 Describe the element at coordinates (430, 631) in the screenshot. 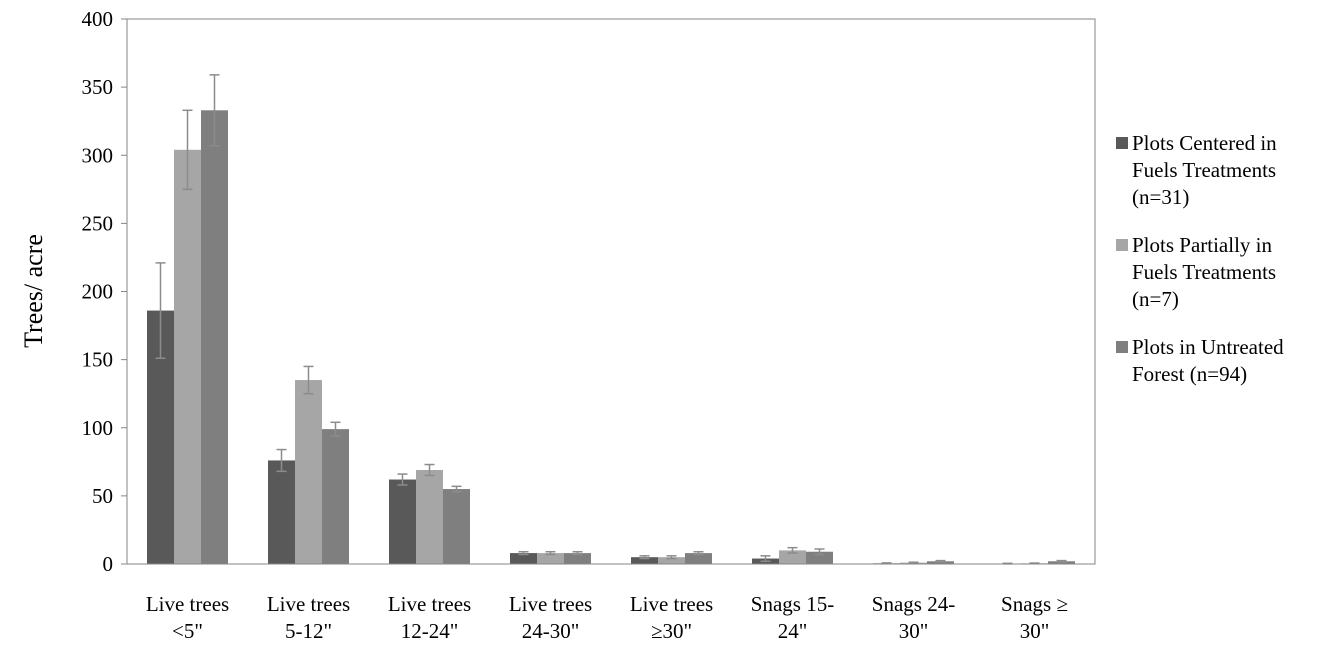

I see `x-tick-label: 12-24"` at that location.